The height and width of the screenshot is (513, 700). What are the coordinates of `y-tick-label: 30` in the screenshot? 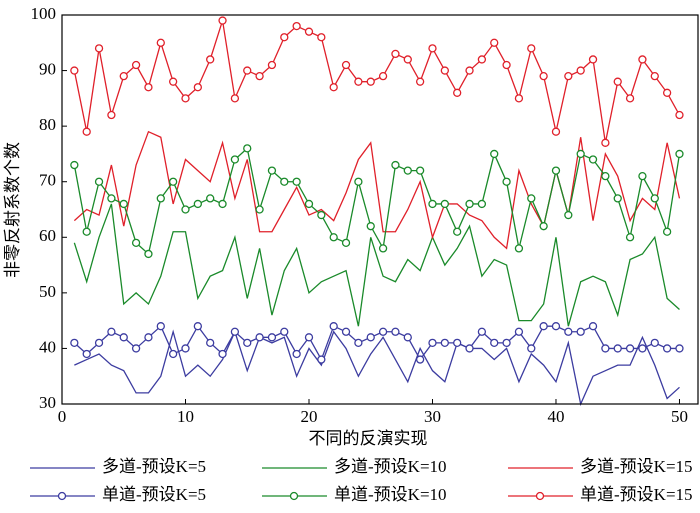 It's located at (47, 402).